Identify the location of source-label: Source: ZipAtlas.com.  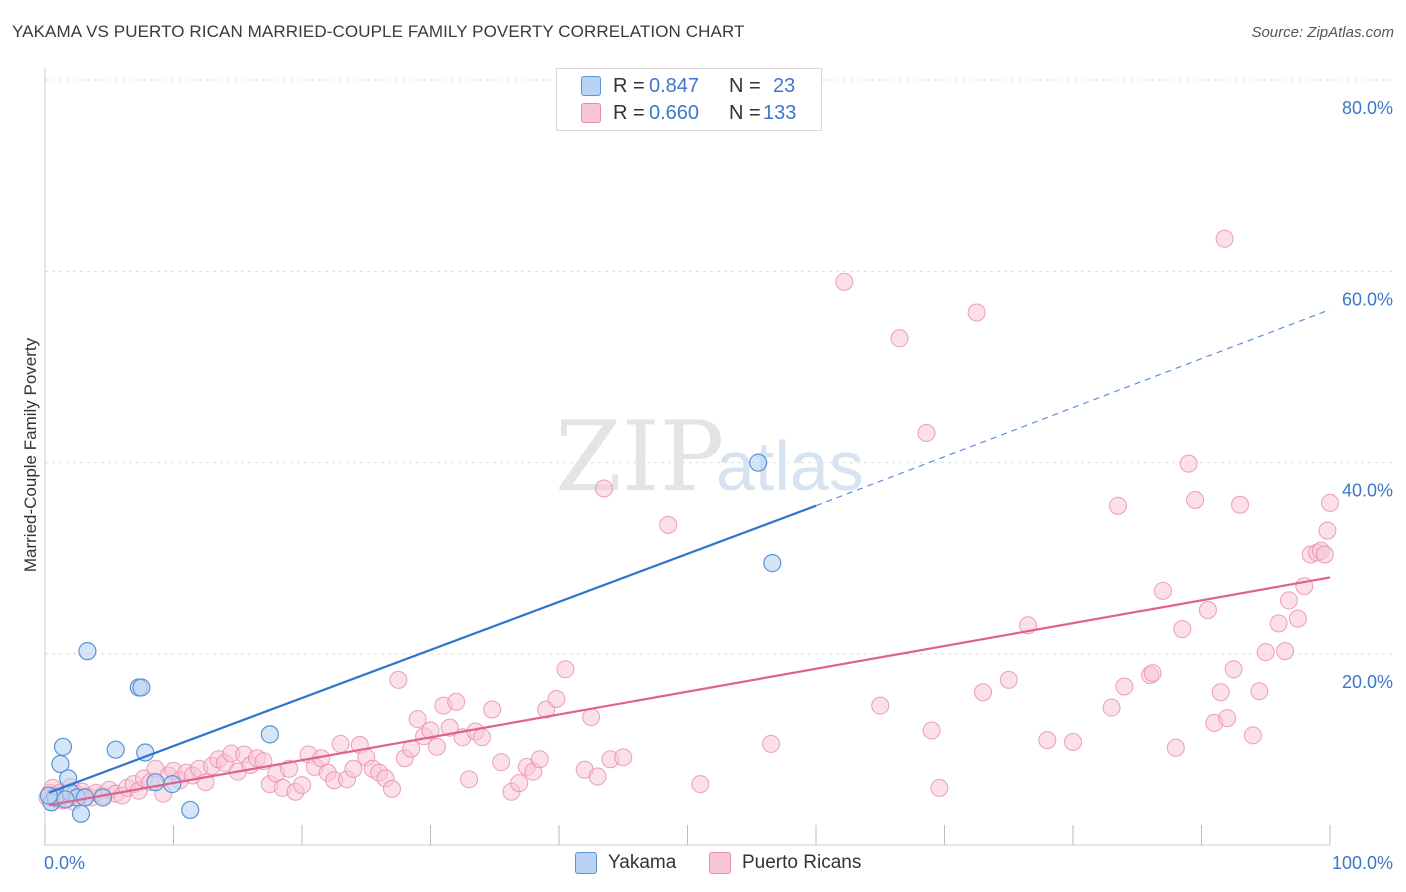
(1322, 32).